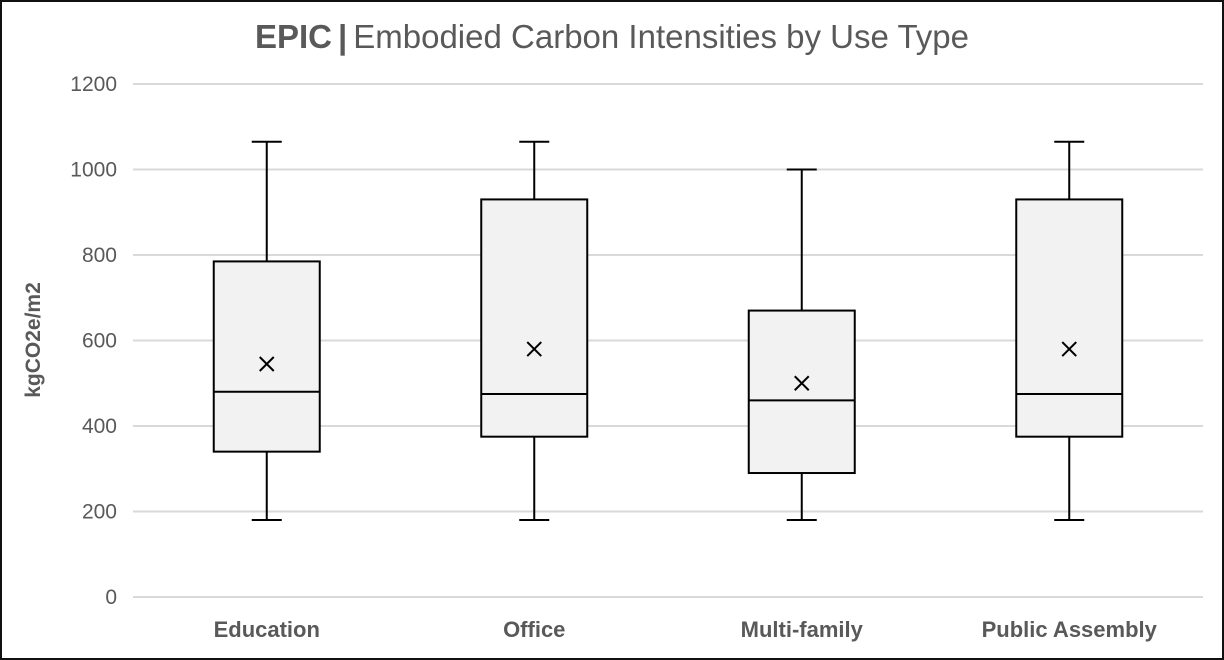 This screenshot has height=660, width=1224. What do you see at coordinates (93, 84) in the screenshot?
I see `y-tick-label: 1200` at bounding box center [93, 84].